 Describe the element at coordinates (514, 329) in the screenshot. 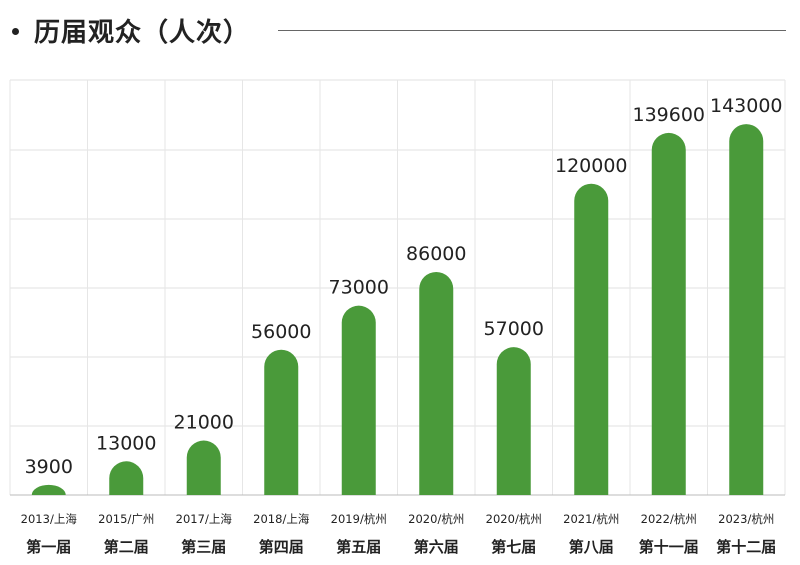

I see `bar-value-label: 57000` at that location.